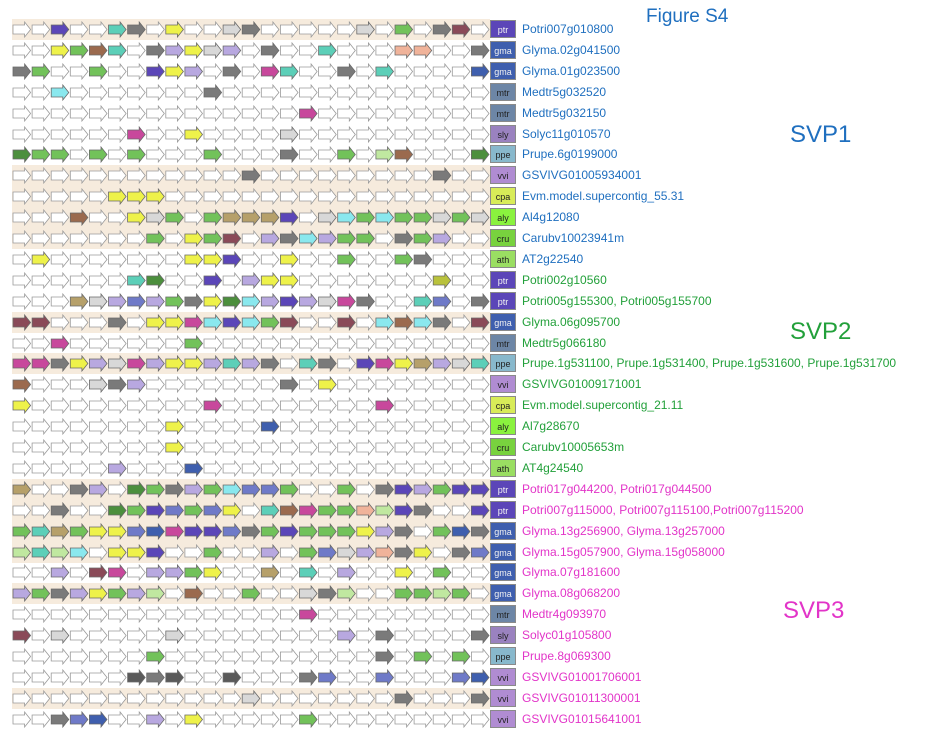 The width and height of the screenshot is (940, 749). I want to click on species-badge: vvi, so click(503, 697).